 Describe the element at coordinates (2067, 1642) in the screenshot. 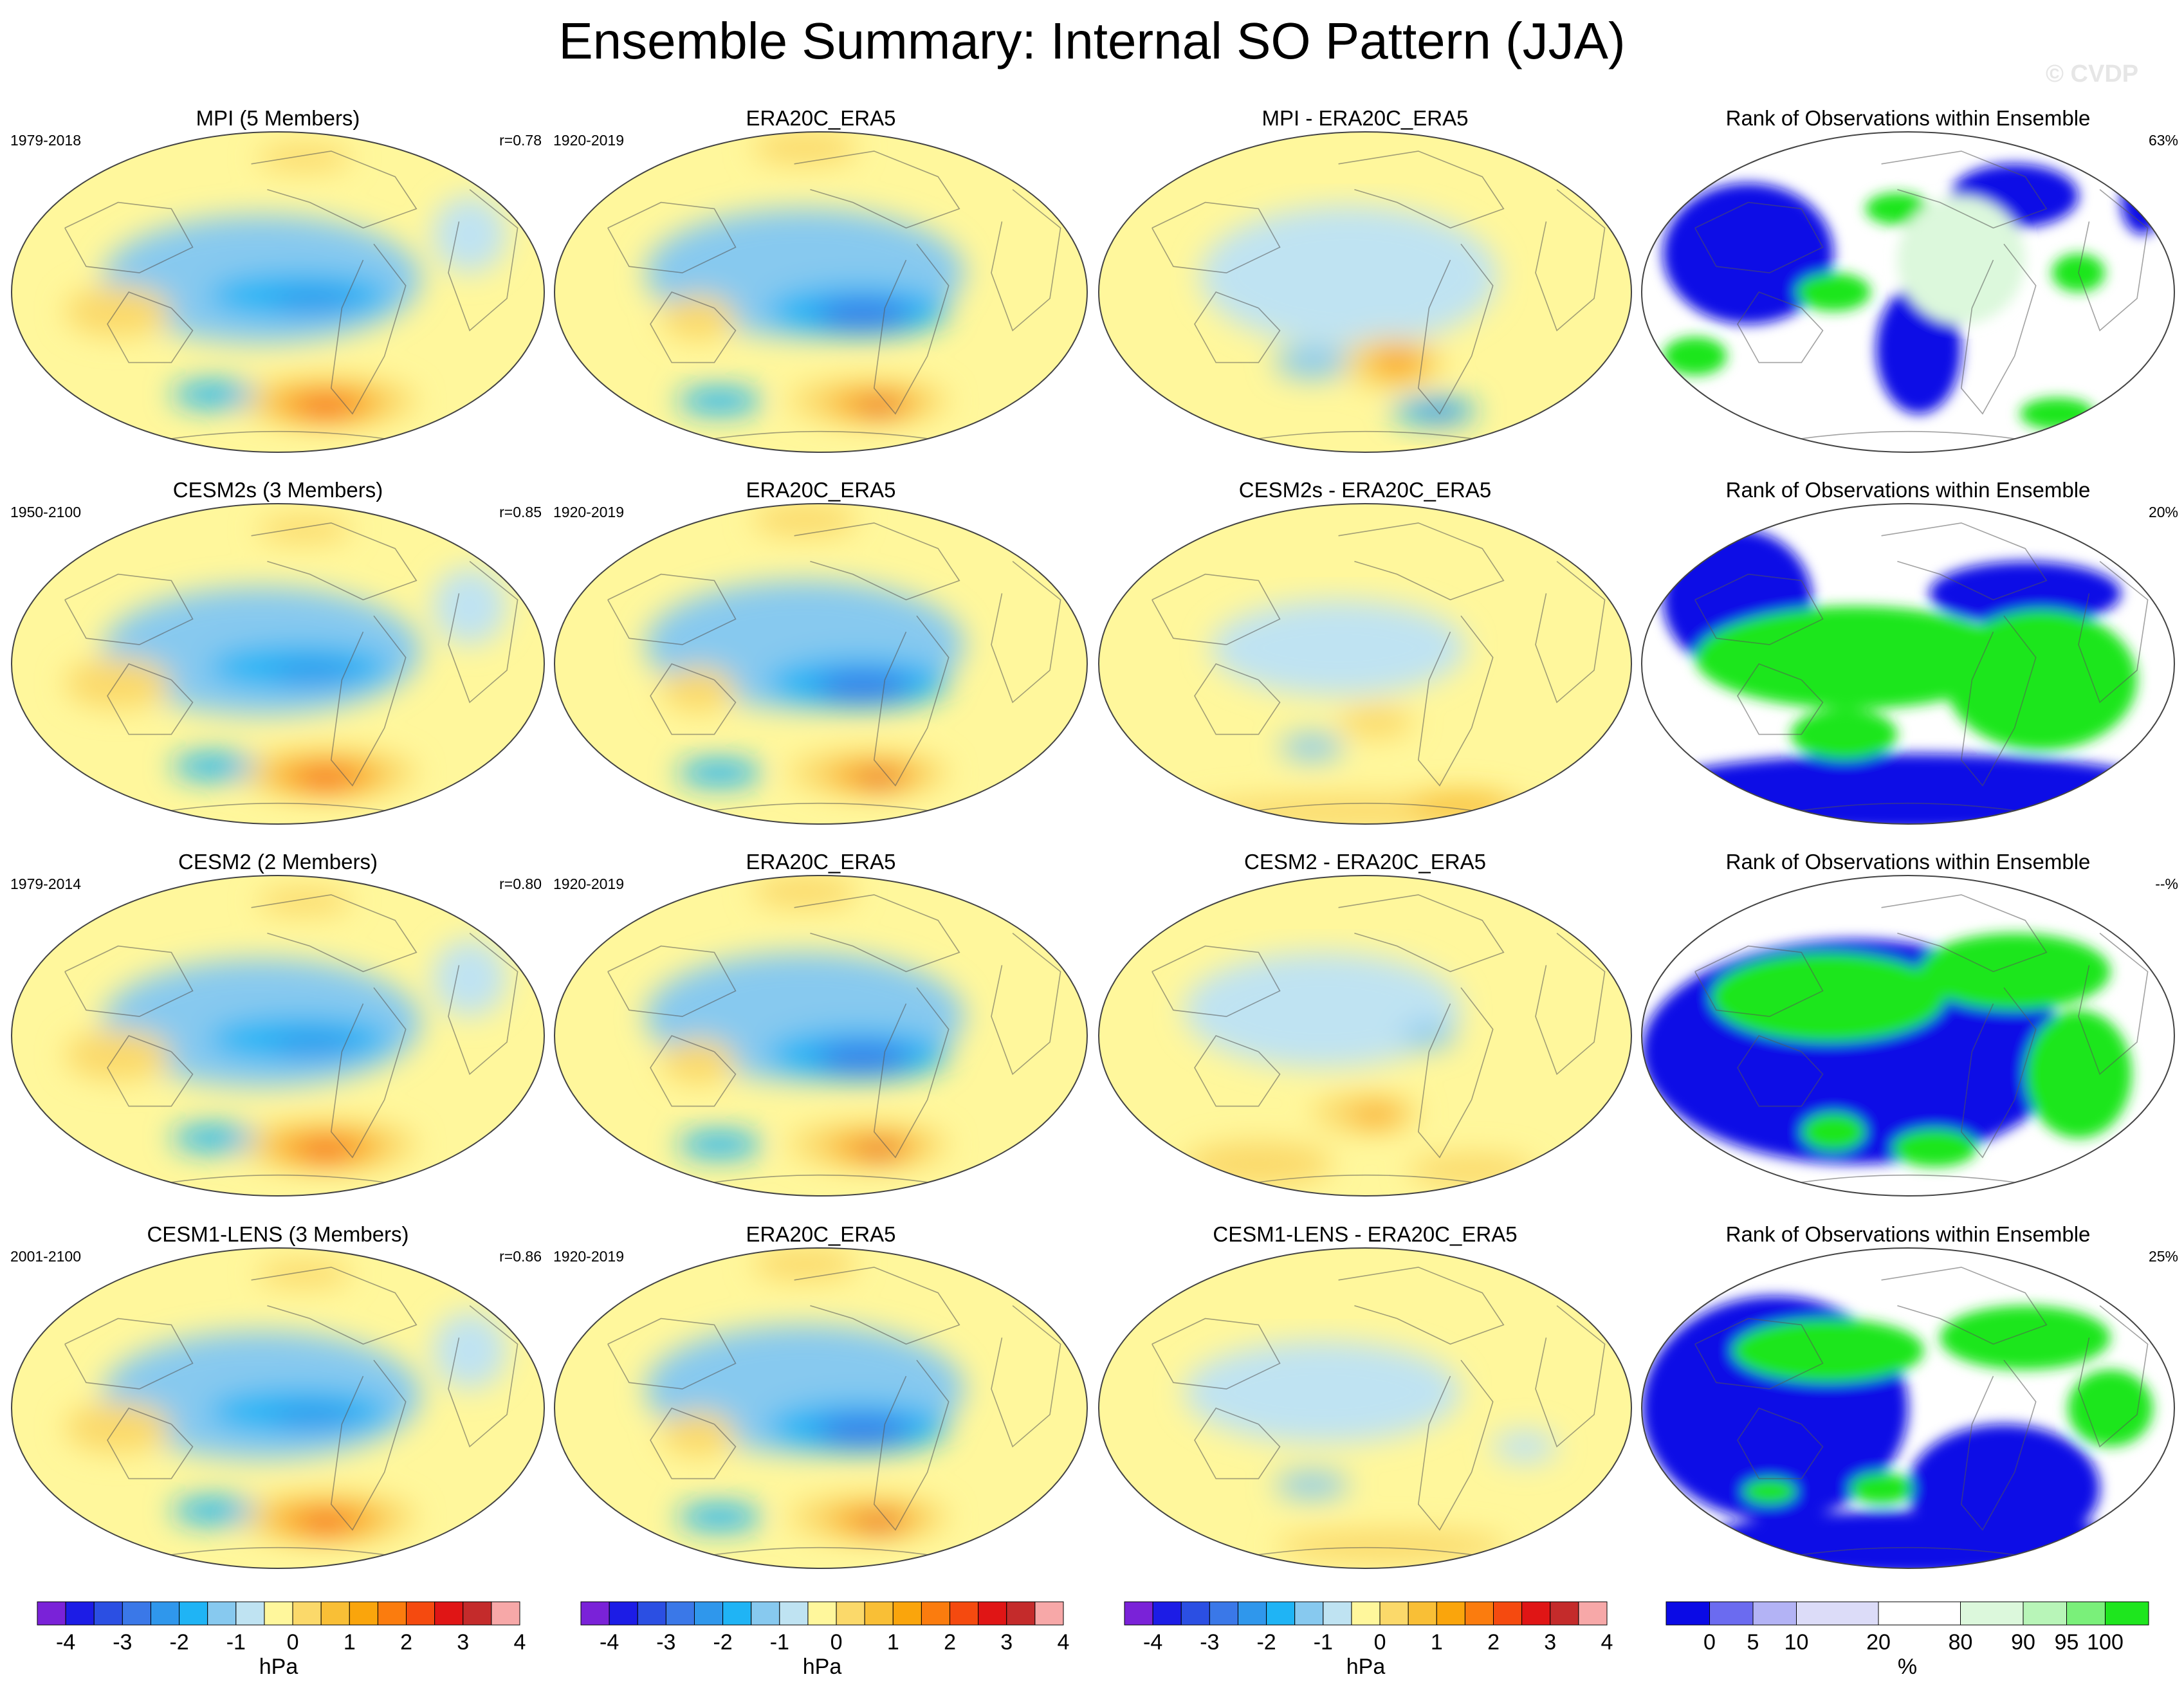

I see `colorbar-tick-label: 95` at that location.